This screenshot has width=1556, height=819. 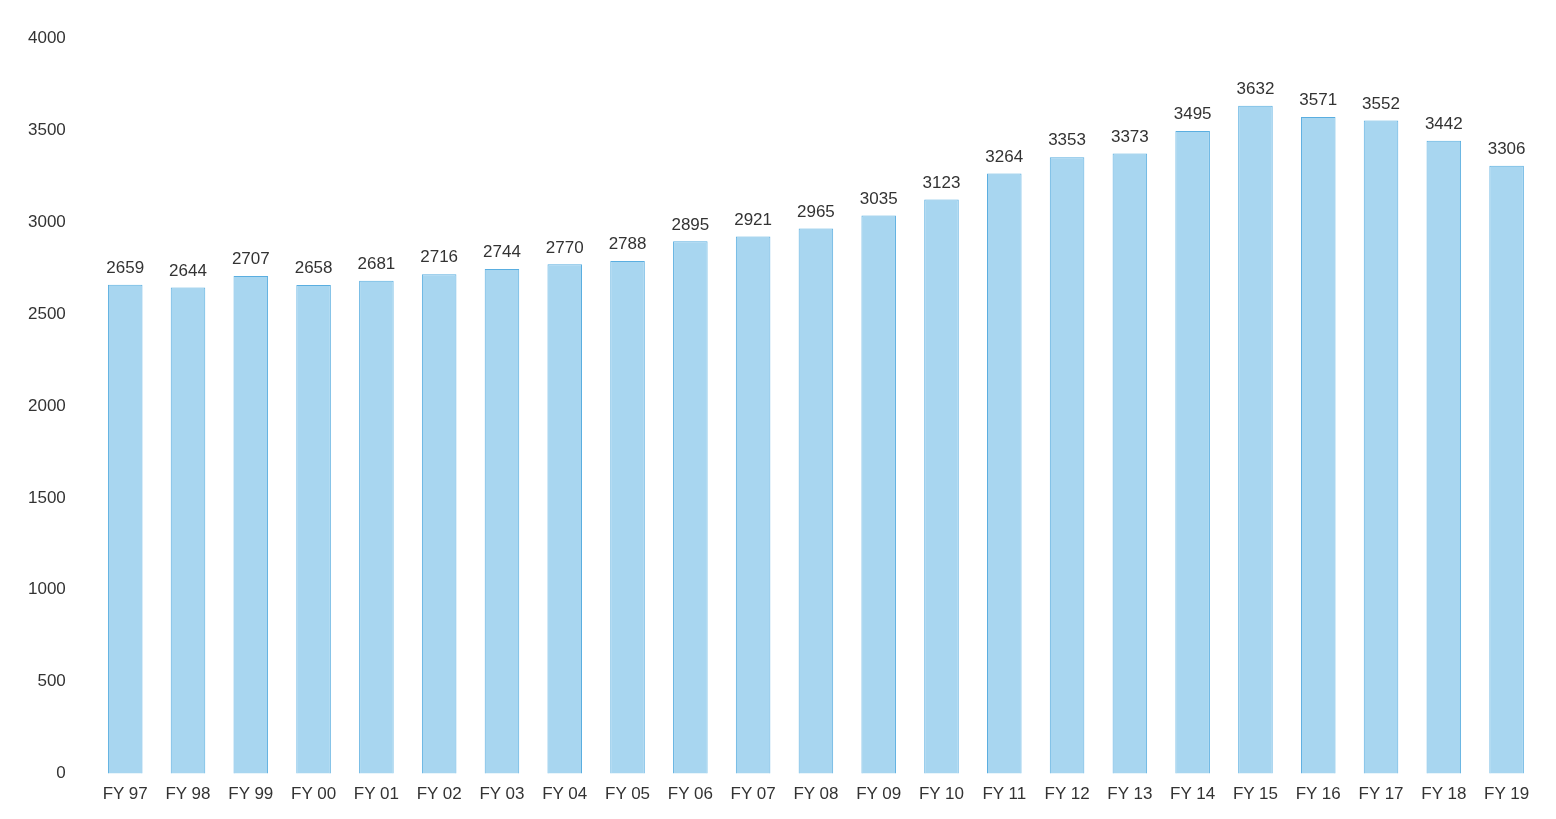 I want to click on x-tick-label: FY 04, so click(x=565, y=794).